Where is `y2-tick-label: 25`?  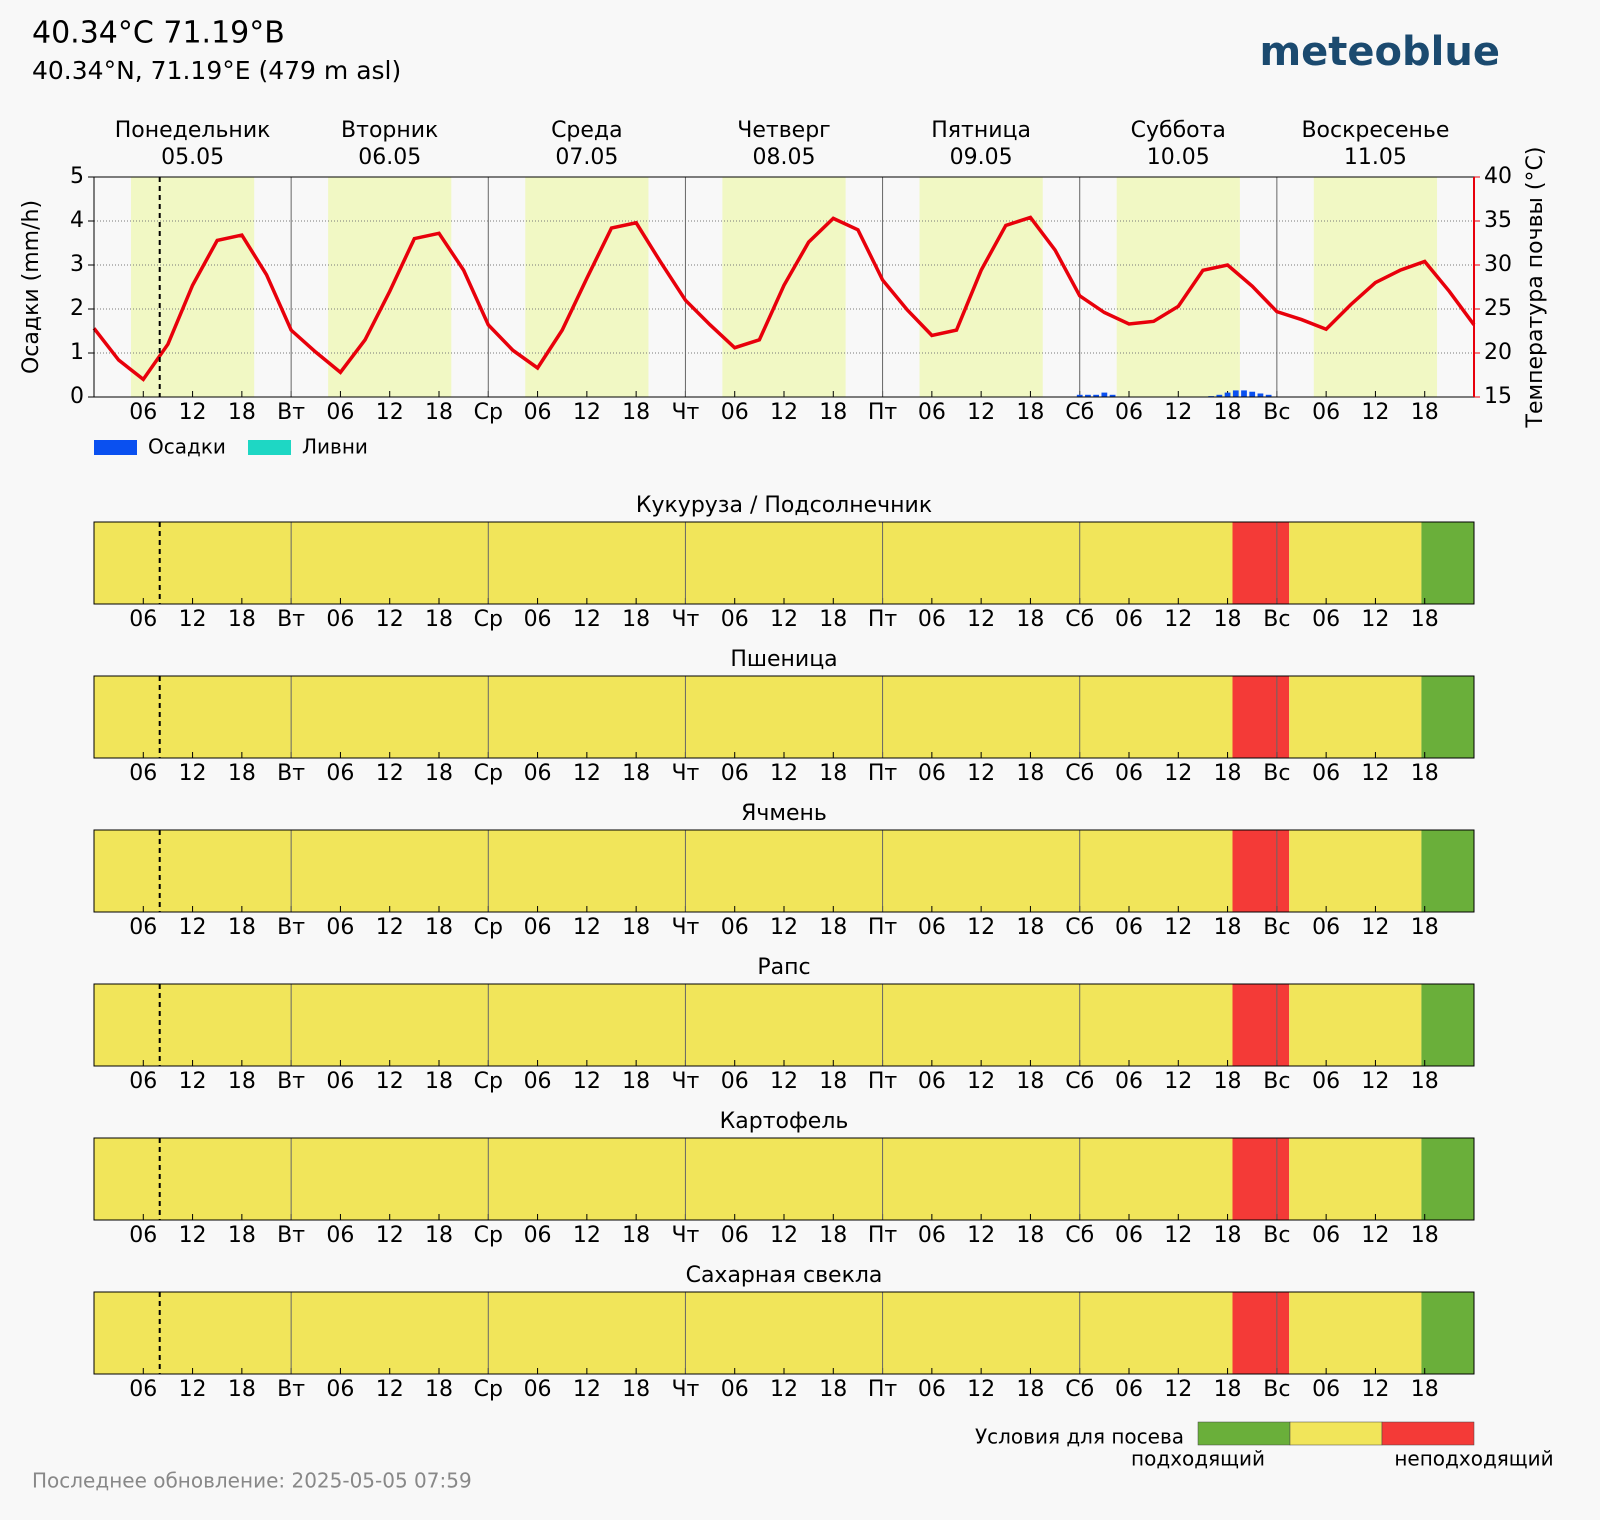
y2-tick-label: 25 is located at coordinates (1498, 308).